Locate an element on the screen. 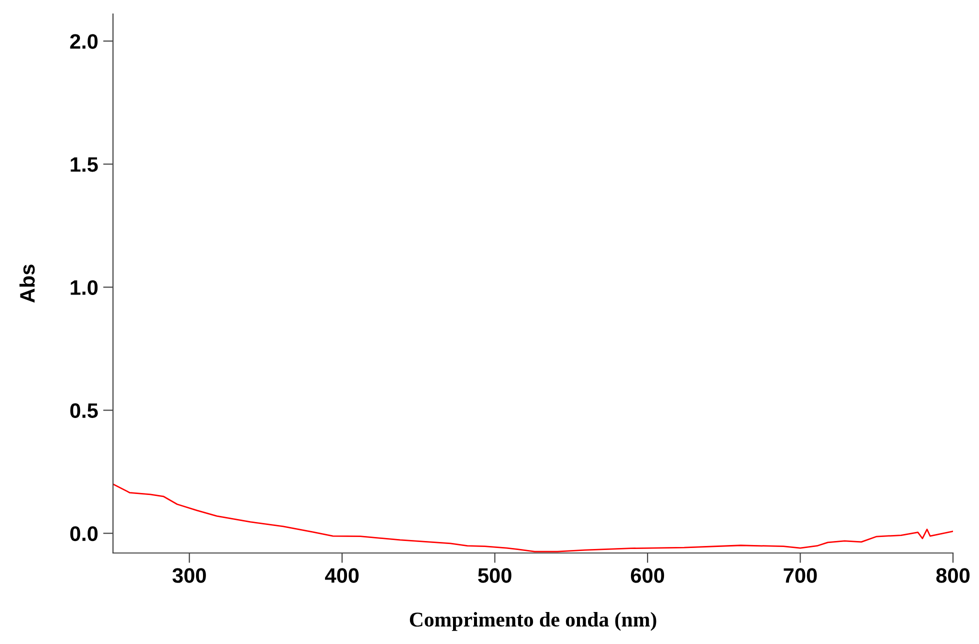 The width and height of the screenshot is (979, 644). y-tick-label: 0.0 is located at coordinates (84, 534).